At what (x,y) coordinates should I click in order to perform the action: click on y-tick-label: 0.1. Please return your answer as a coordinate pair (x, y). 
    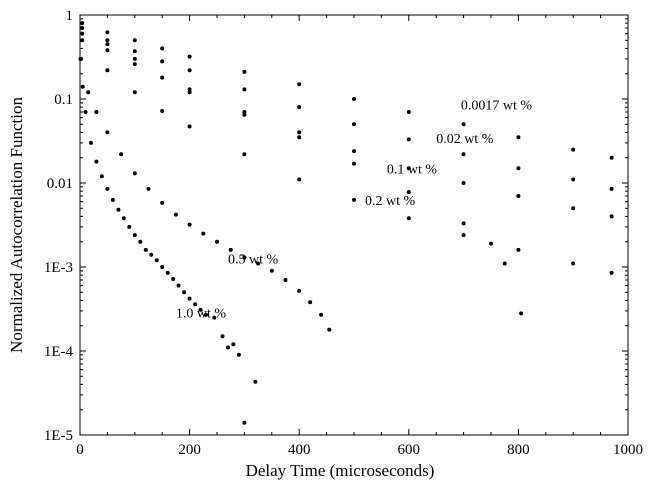
    Looking at the image, I should click on (63, 100).